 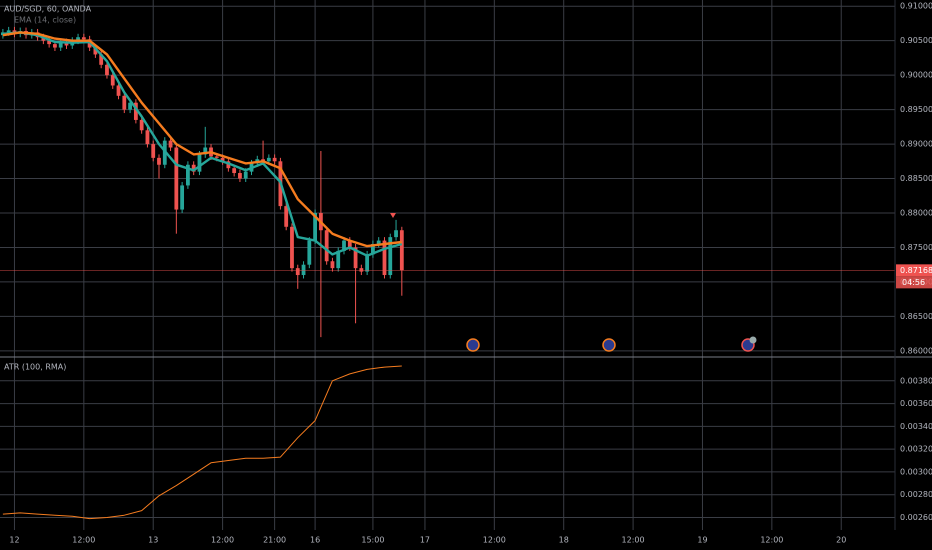 What do you see at coordinates (916, 6) in the screenshot?
I see `y-tick-label: 0.91000` at bounding box center [916, 6].